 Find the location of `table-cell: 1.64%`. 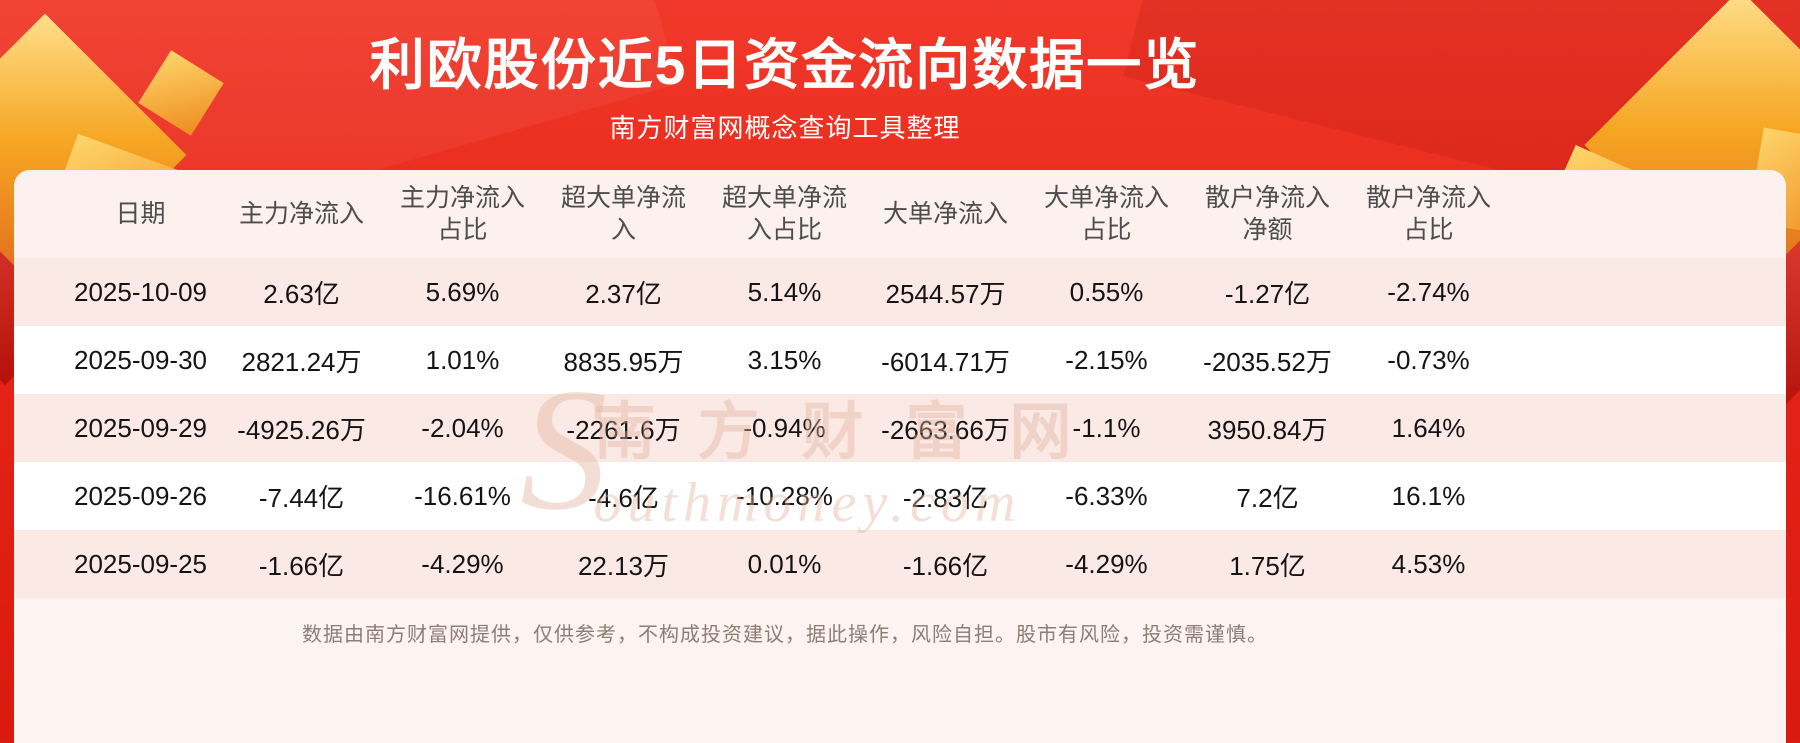

table-cell: 1.64% is located at coordinates (1428, 427).